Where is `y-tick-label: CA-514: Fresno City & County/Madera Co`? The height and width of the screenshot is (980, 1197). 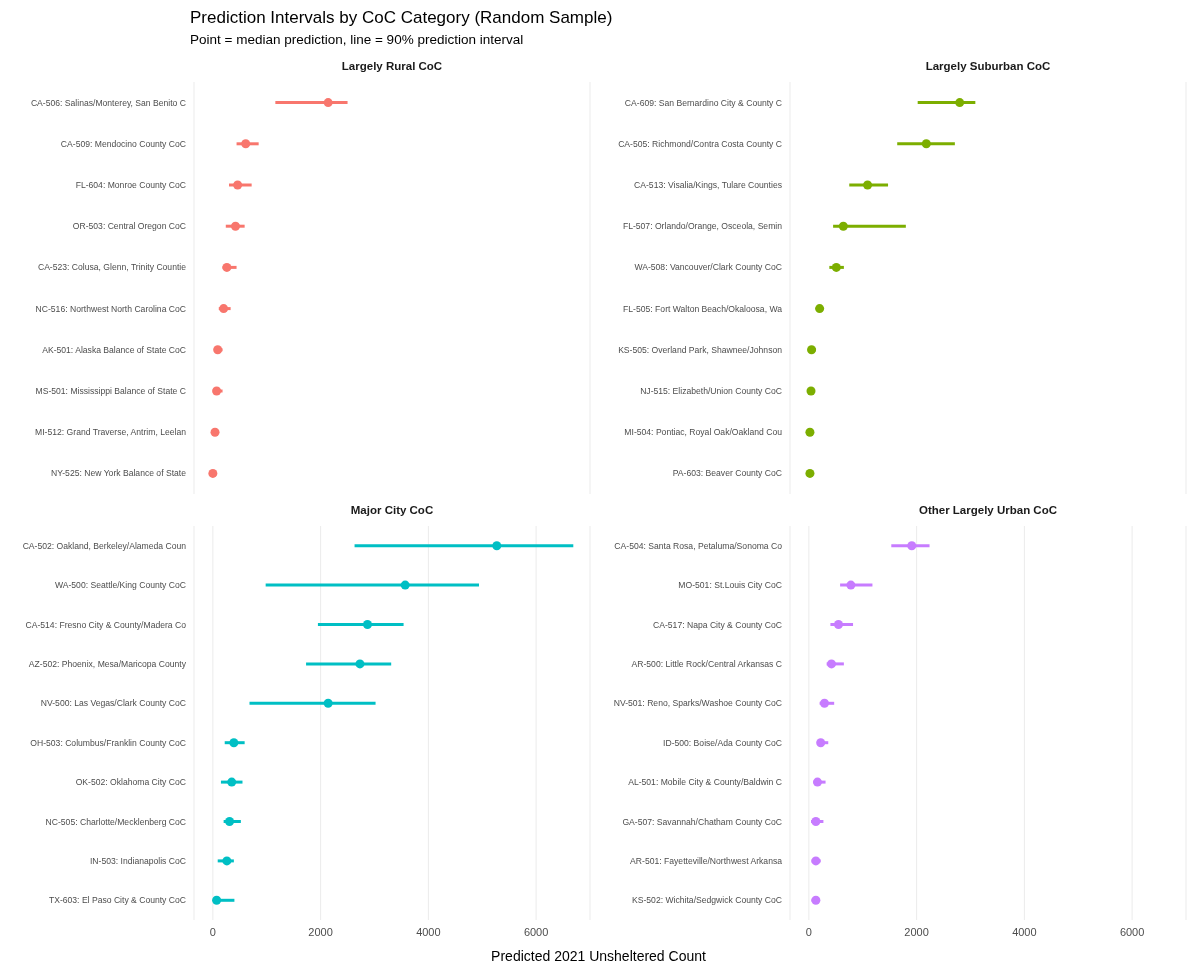 y-tick-label: CA-514: Fresno City & County/Madera Co is located at coordinates (106, 624).